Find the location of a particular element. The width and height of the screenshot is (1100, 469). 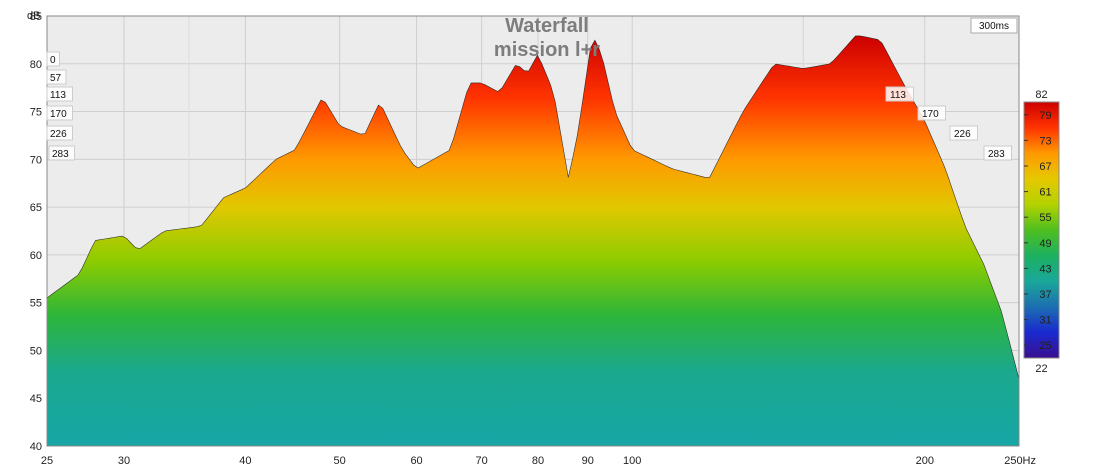

colorbar-min-label: 22 is located at coordinates (1041, 369).